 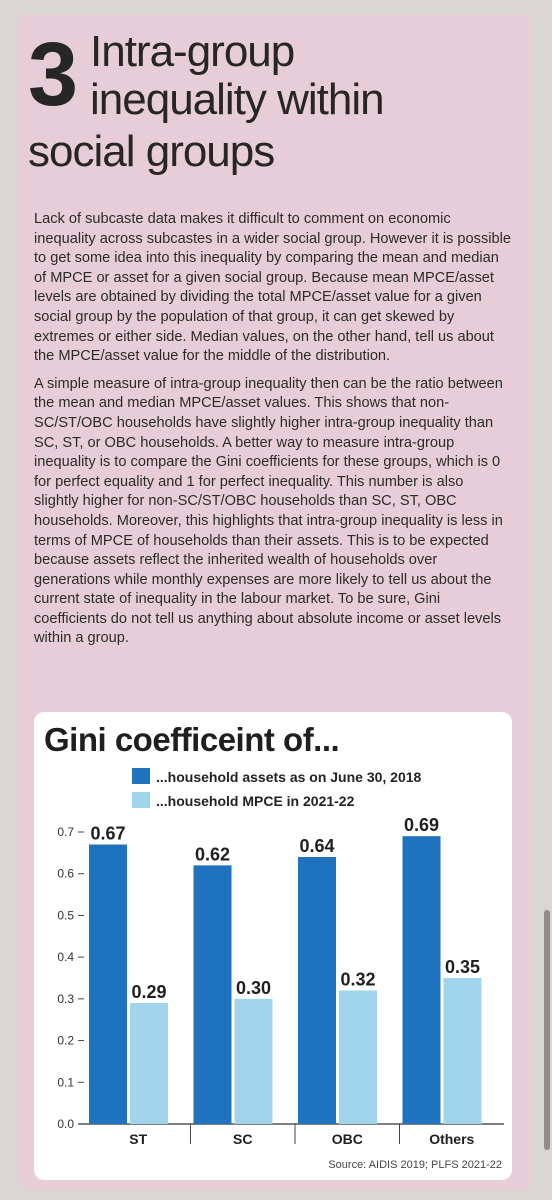 What do you see at coordinates (242, 1139) in the screenshot?
I see `x-tick-label: SC` at bounding box center [242, 1139].